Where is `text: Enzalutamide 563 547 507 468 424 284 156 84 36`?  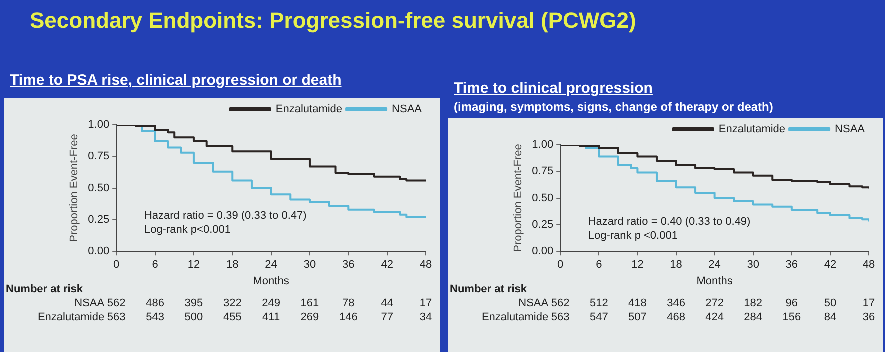
text: Enzalutamide 563 547 507 468 424 284 156 84 36 is located at coordinates (679, 318).